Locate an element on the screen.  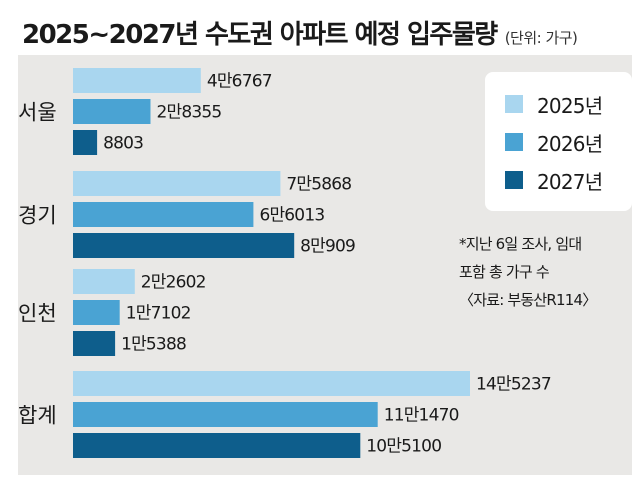
legend-label-2025: 2025년 is located at coordinates (570, 105).